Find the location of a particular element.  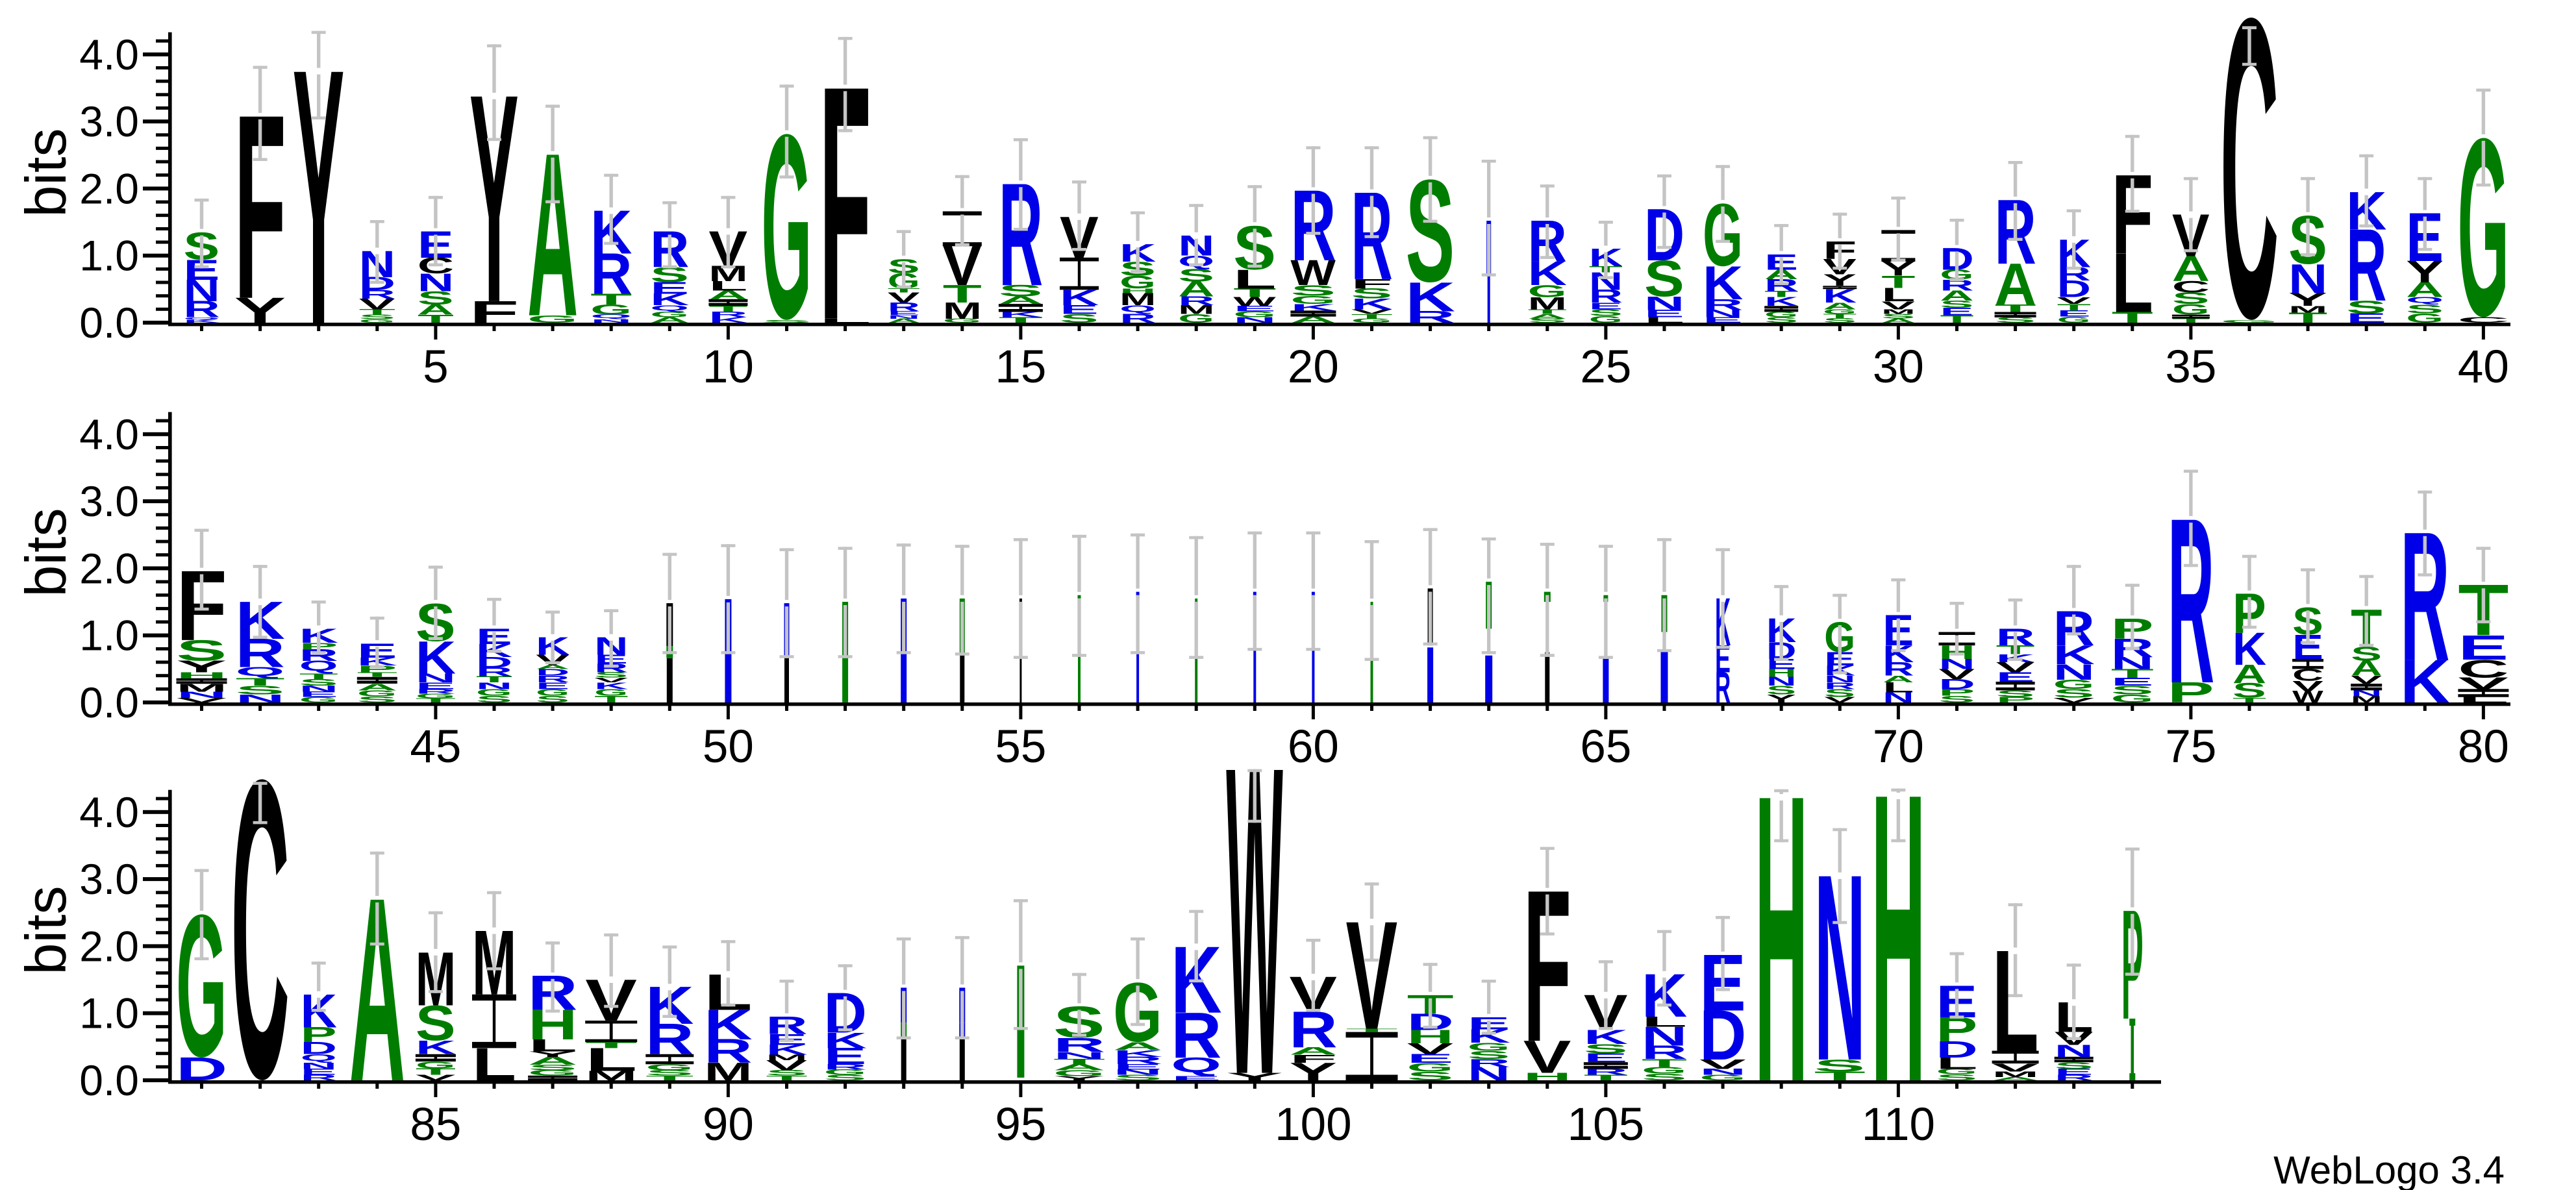

svg-text: 20 is located at coordinates (1313, 367).